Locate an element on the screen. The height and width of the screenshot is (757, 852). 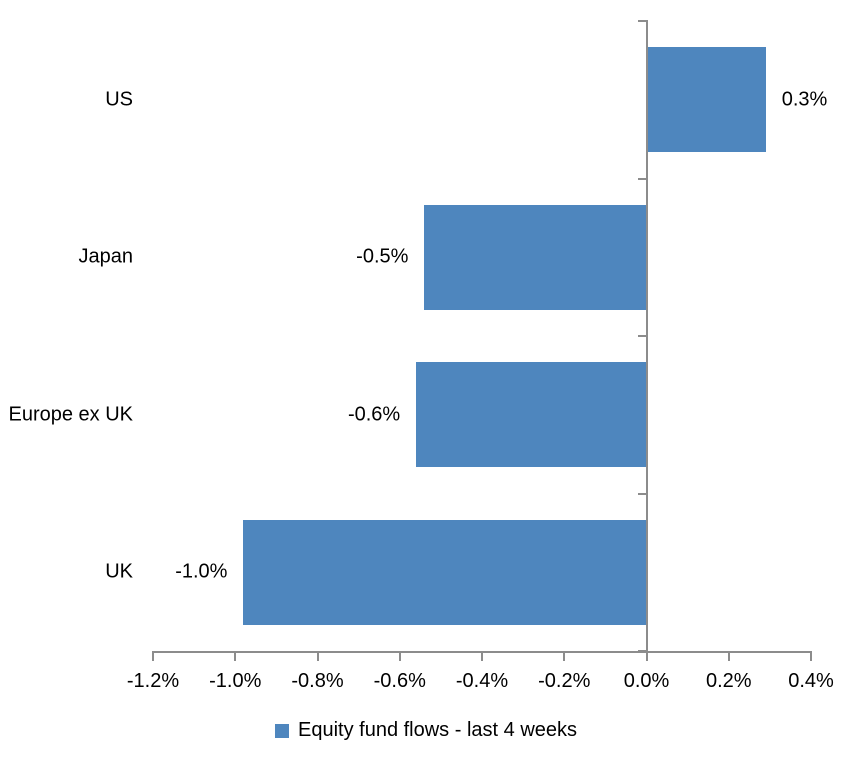
data-label: -0.6% is located at coordinates (374, 414).